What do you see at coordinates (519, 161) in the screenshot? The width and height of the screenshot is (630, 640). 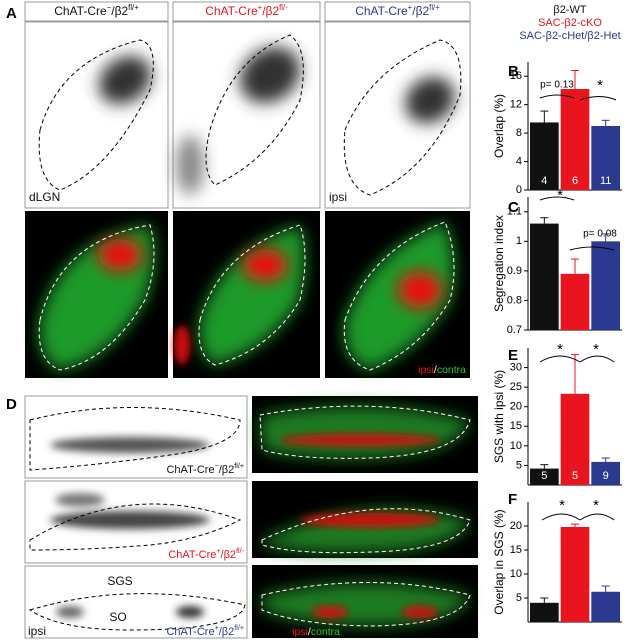 I see `y-tick-label: 4` at bounding box center [519, 161].